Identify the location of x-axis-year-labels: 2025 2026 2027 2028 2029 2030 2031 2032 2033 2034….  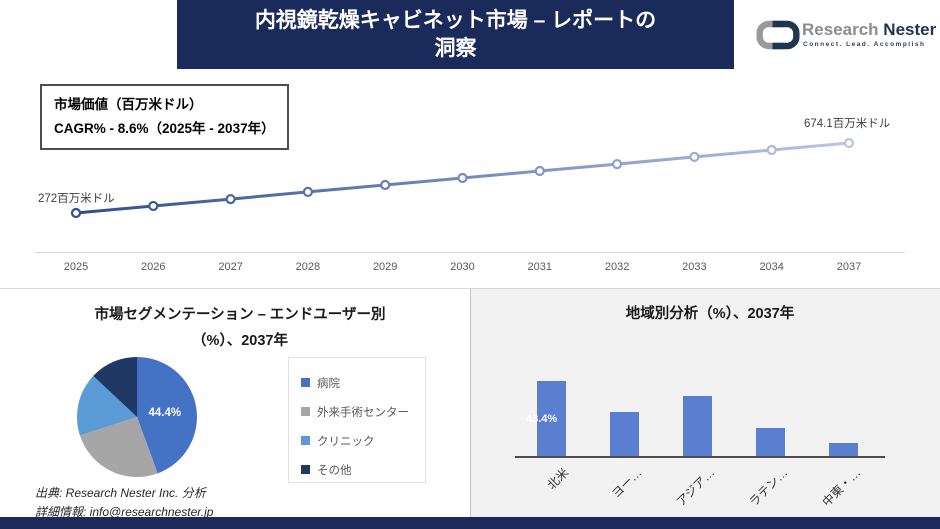
(470, 269).